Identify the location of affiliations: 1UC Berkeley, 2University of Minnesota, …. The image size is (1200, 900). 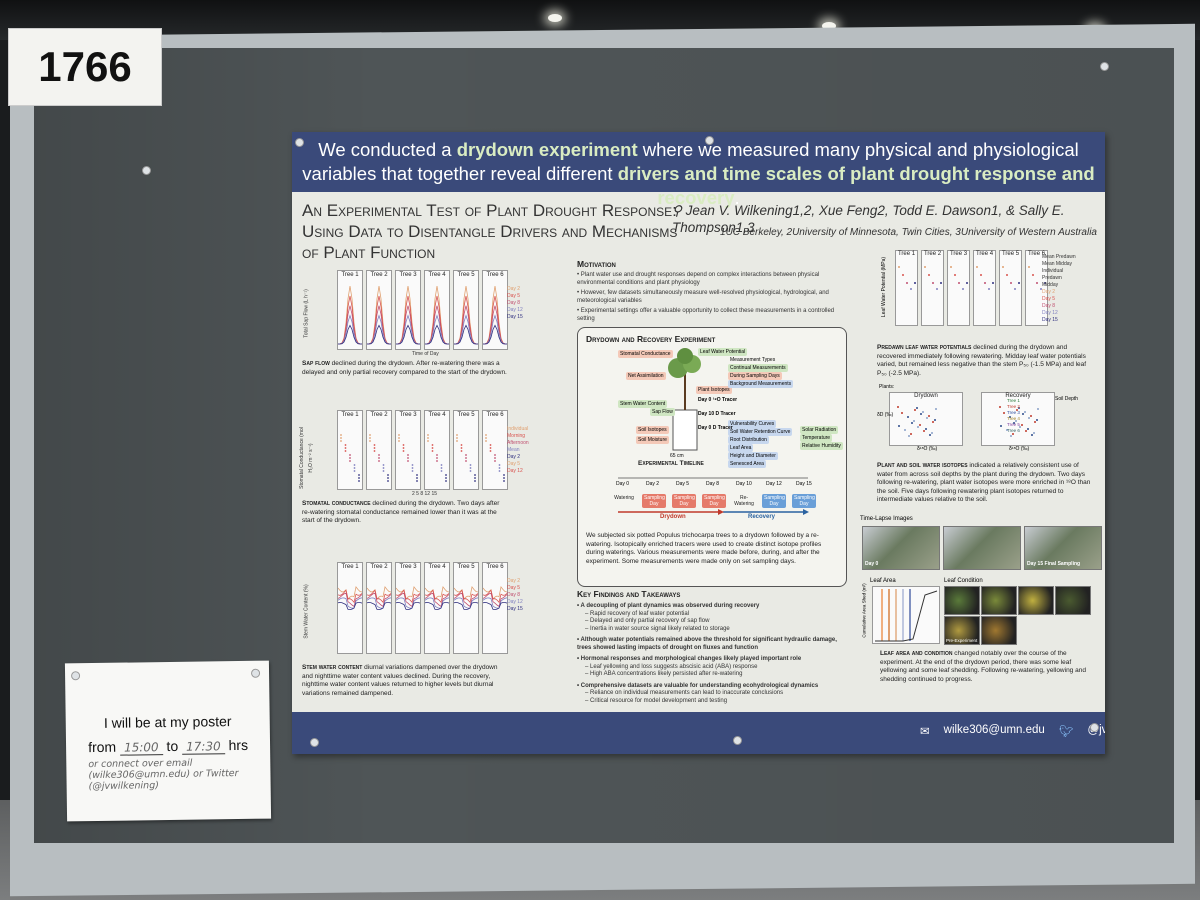
(908, 232).